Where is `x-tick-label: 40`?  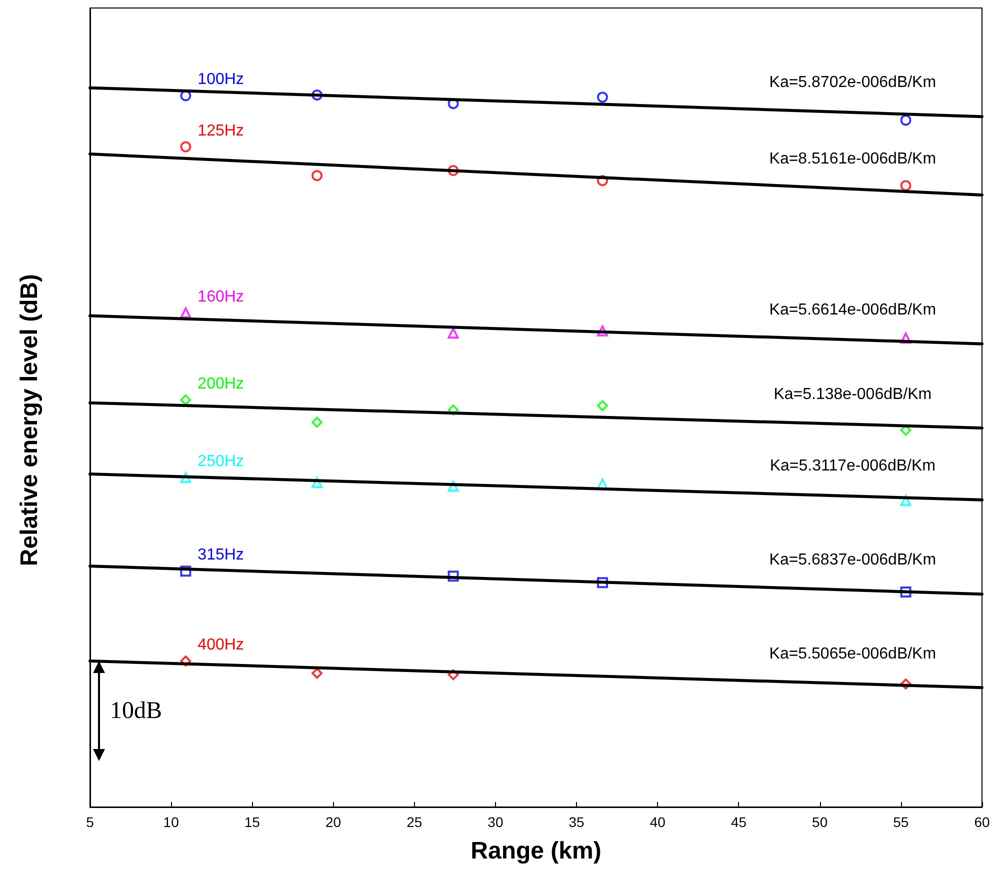 x-tick-label: 40 is located at coordinates (658, 822).